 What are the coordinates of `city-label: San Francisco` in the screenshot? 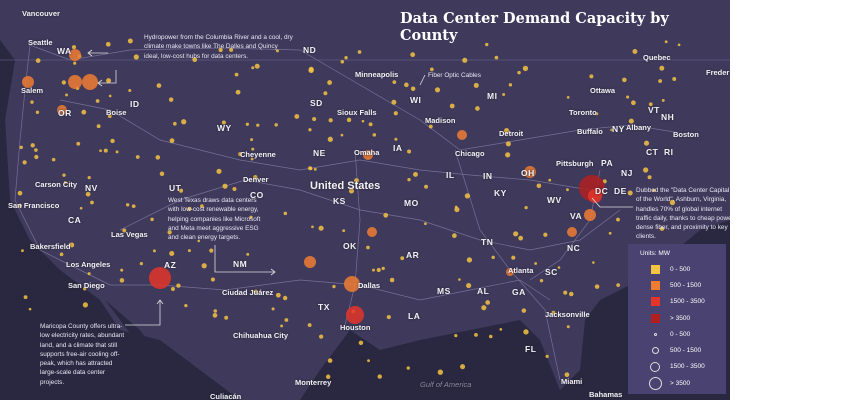 It's located at (34, 205).